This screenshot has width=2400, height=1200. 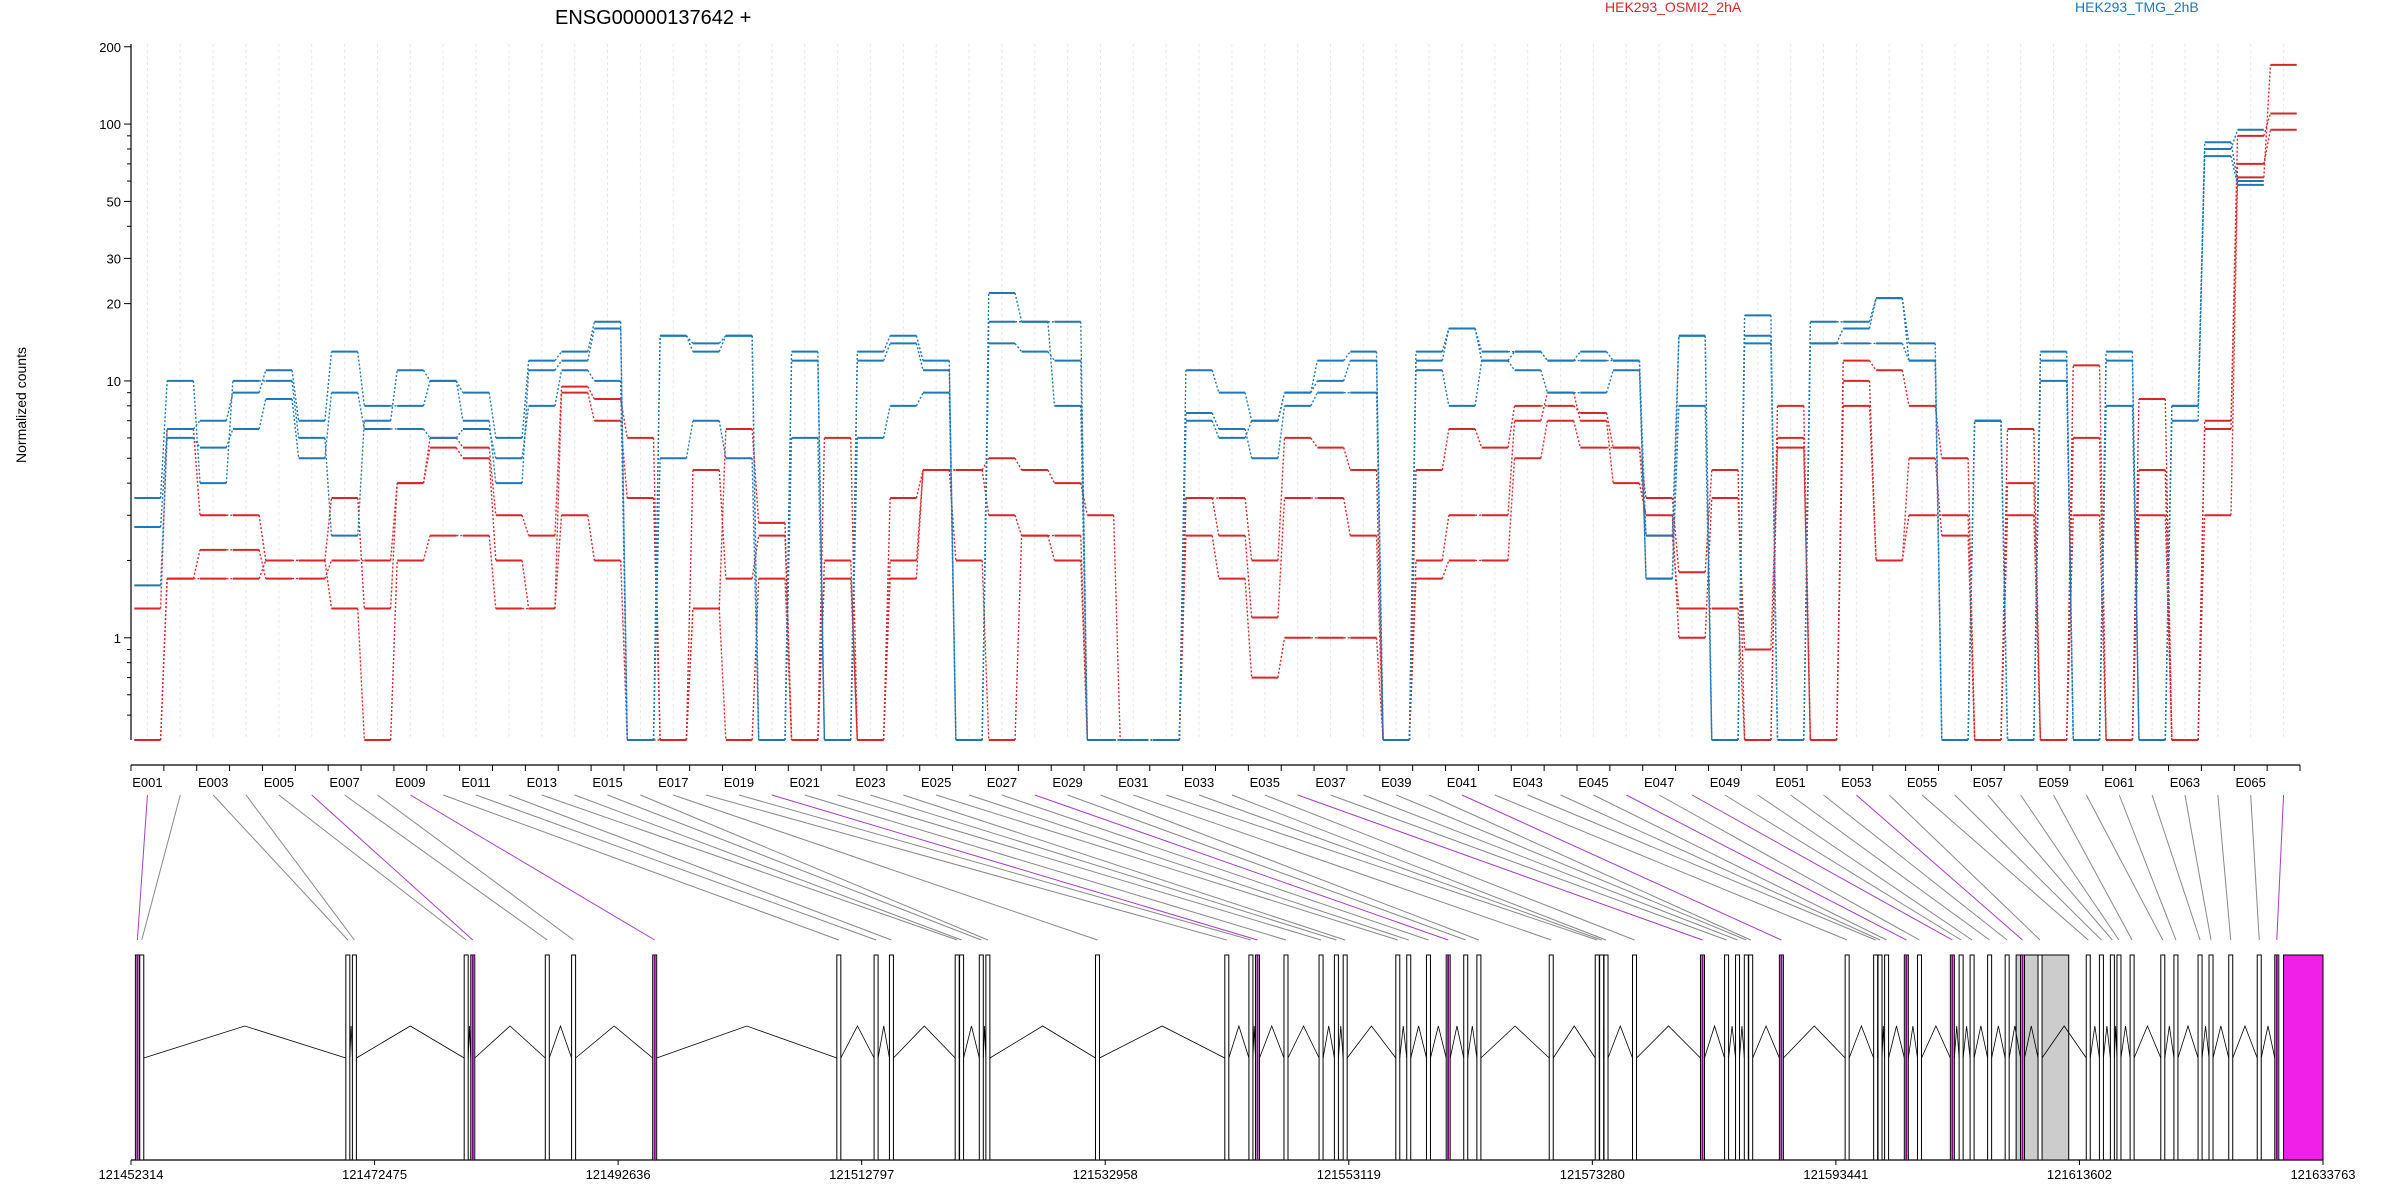 What do you see at coordinates (2119, 782) in the screenshot?
I see `x-tick-label: E061` at bounding box center [2119, 782].